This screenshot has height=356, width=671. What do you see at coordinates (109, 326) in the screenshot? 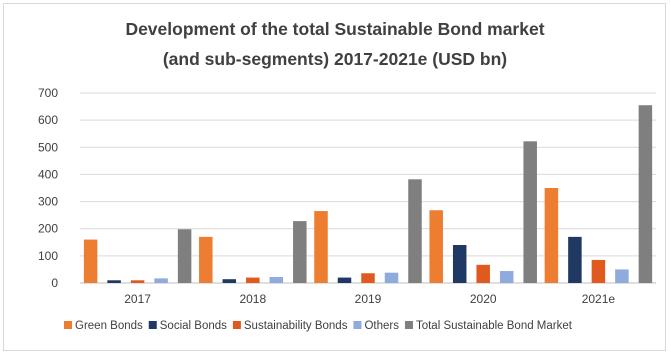
I see `legend-label: Green Bonds` at bounding box center [109, 326].